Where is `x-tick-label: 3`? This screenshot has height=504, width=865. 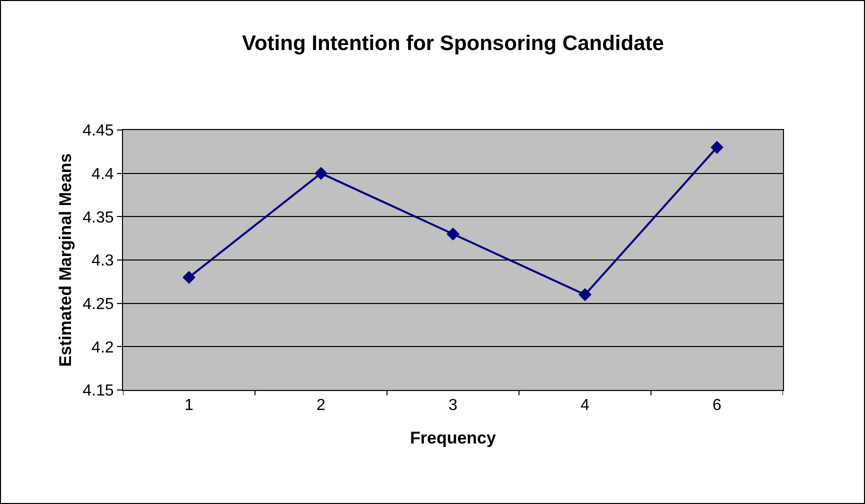
x-tick-label: 3 is located at coordinates (453, 405).